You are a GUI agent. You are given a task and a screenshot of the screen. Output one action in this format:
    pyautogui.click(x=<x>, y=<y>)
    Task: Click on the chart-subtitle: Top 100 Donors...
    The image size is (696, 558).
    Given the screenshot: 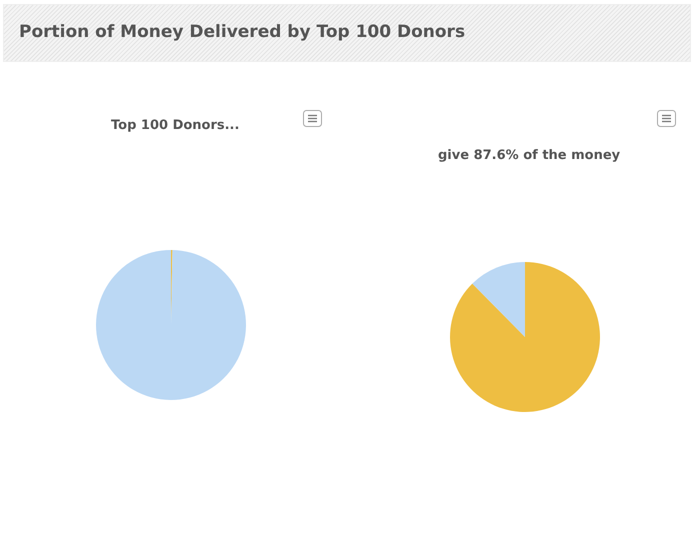 What is the action you would take?
    pyautogui.click(x=175, y=125)
    